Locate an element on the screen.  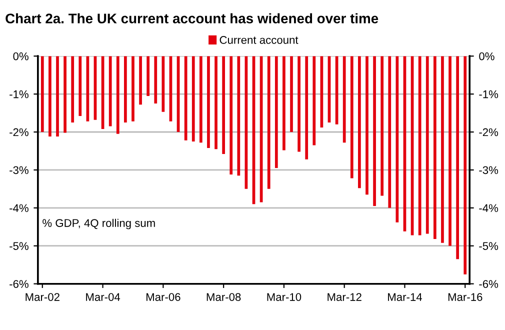
x-tick-label: Mar-10 is located at coordinates (284, 297).